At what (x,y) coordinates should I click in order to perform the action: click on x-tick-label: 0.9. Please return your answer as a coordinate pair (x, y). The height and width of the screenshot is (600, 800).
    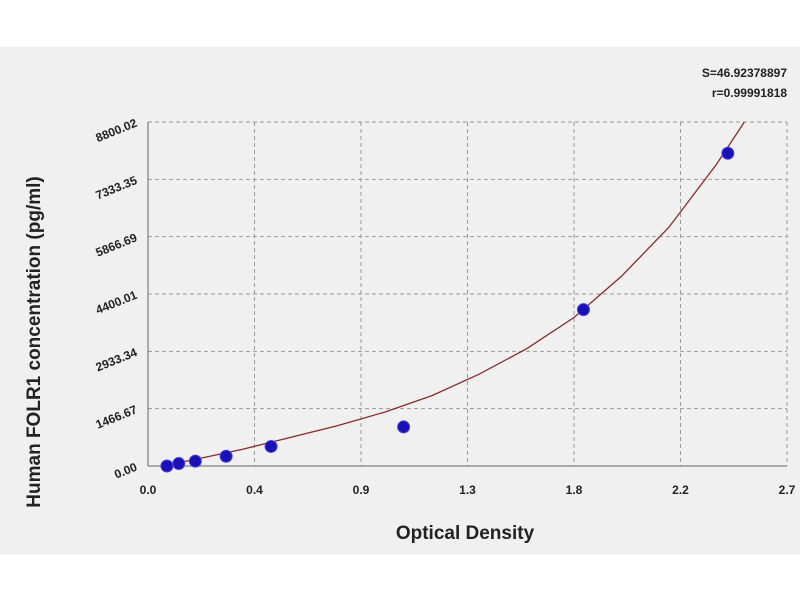
    Looking at the image, I should click on (361, 490).